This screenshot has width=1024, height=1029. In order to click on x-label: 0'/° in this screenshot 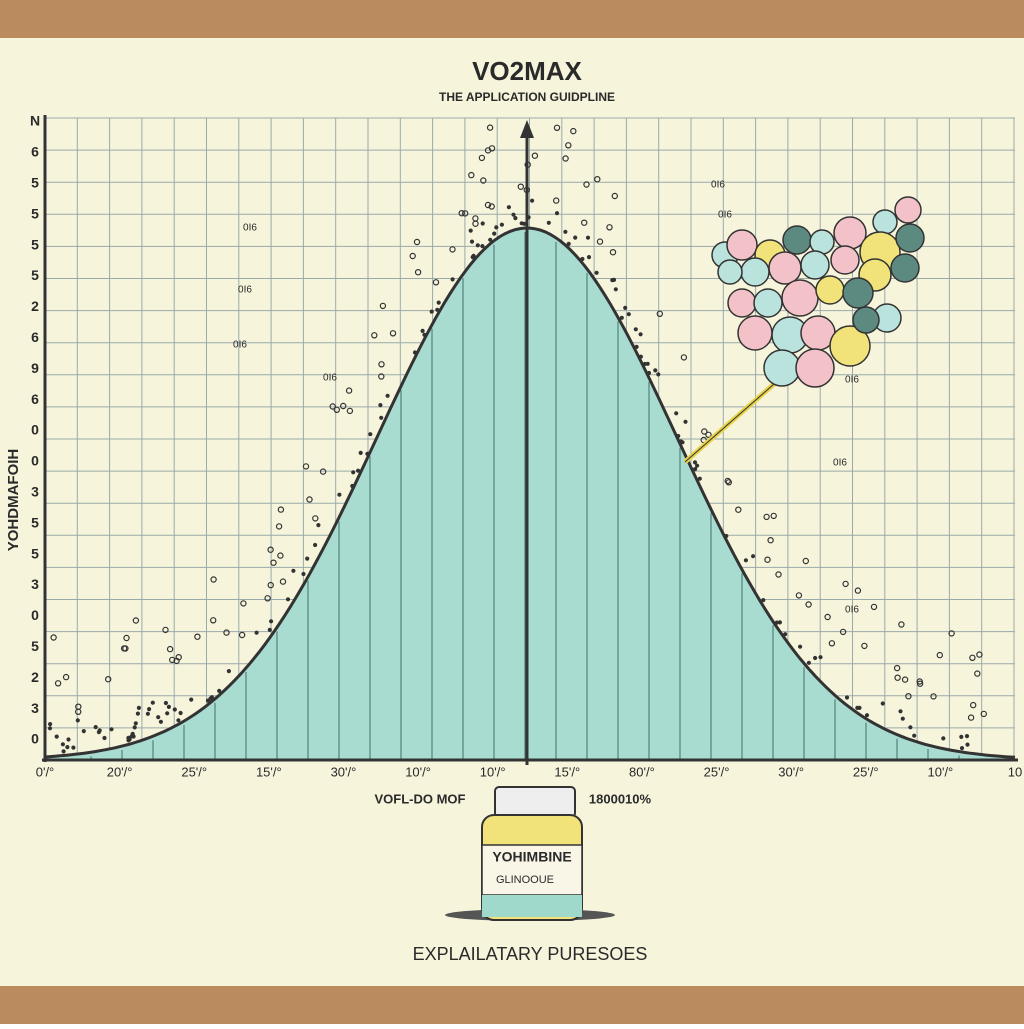, I will do `click(45, 771)`.